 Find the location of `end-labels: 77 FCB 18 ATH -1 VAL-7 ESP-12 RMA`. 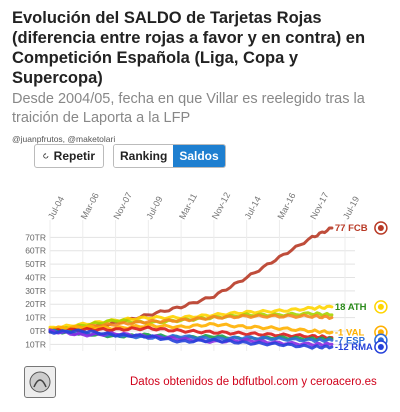

end-labels: 77 FCB 18 ATH -1 VAL-7 ESP-12 RMA is located at coordinates (361, 287).